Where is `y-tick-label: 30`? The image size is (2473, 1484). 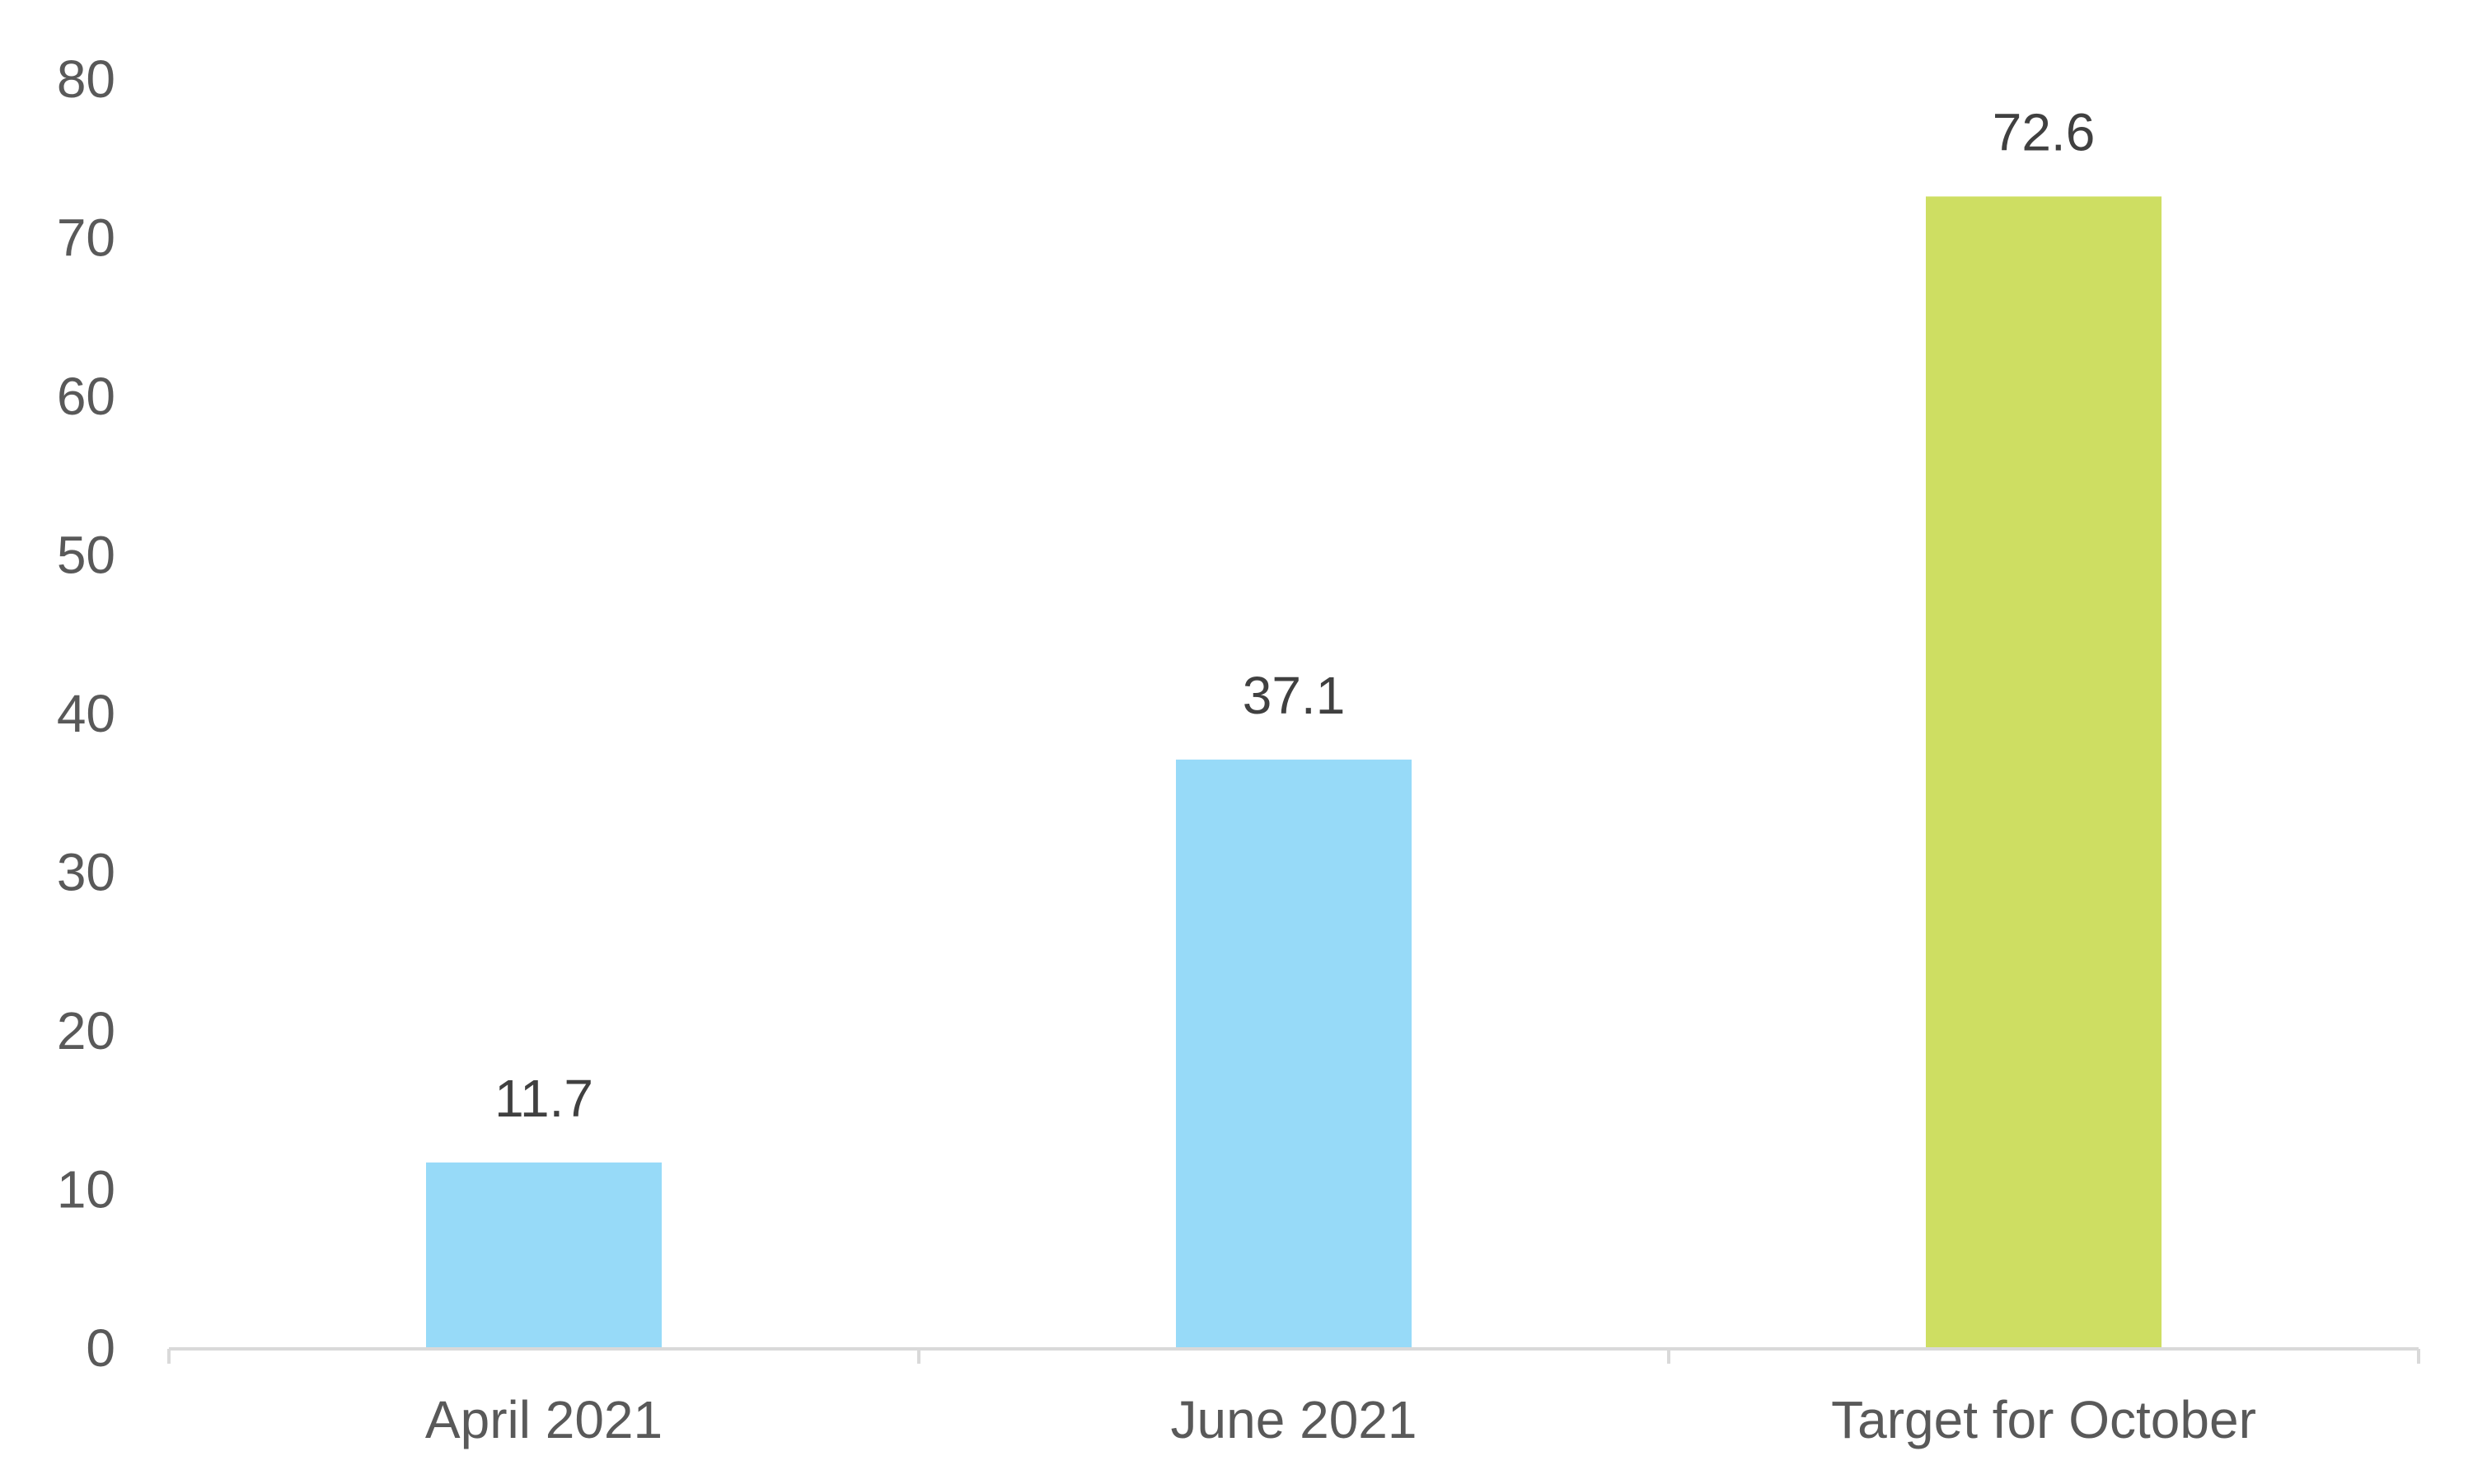
y-tick-label: 30 is located at coordinates (86, 872).